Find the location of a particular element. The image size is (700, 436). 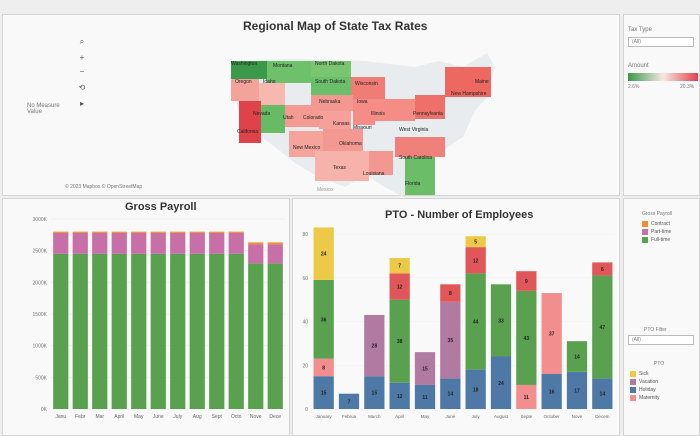

x-tick-label: Nove is located at coordinates (577, 416).